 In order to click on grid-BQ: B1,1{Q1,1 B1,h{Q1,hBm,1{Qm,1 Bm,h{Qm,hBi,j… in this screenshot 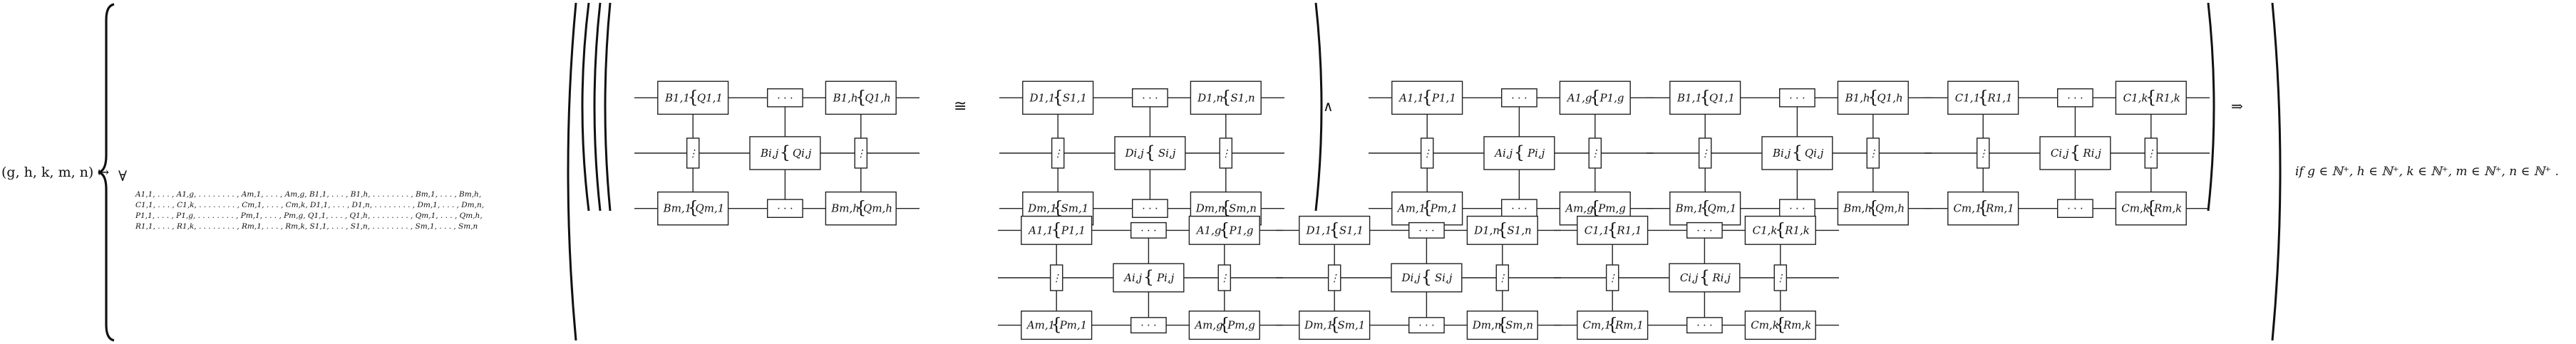, I will do `click(1789, 153)`.